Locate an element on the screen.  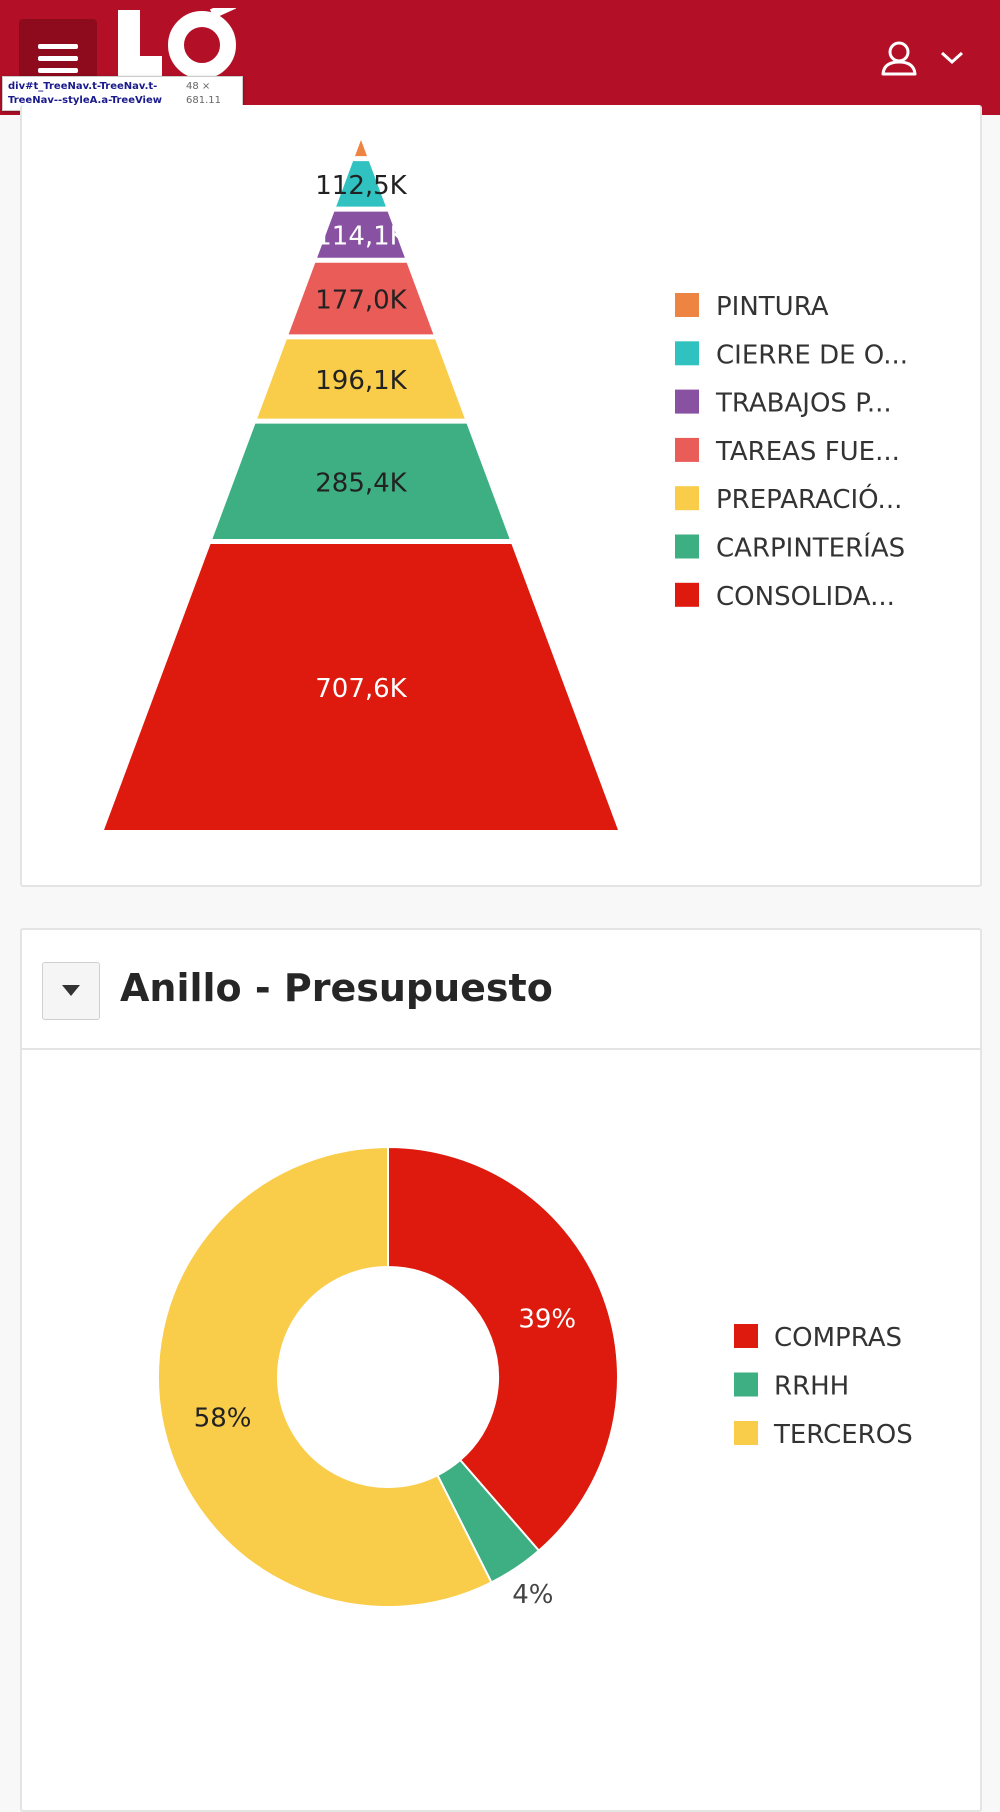
pyramid-data-label: 114,1K is located at coordinates (361, 237).